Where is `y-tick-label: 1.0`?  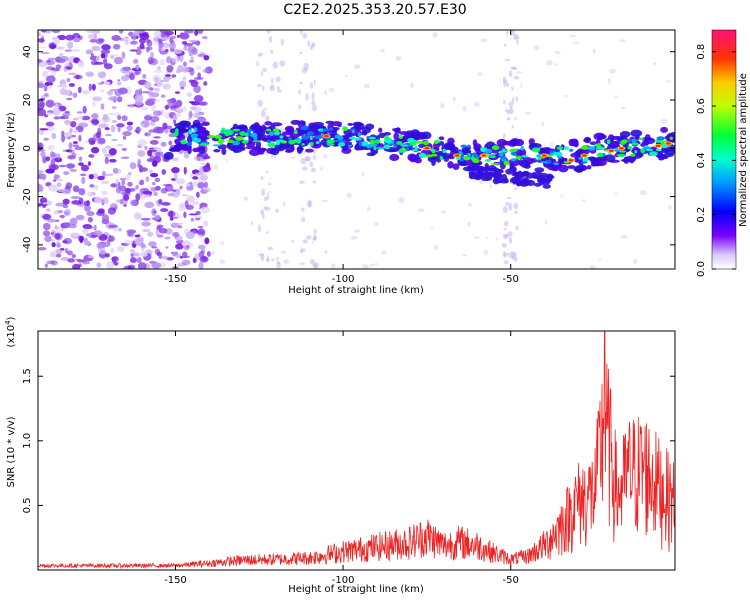
y-tick-label: 1.0 is located at coordinates (27, 441).